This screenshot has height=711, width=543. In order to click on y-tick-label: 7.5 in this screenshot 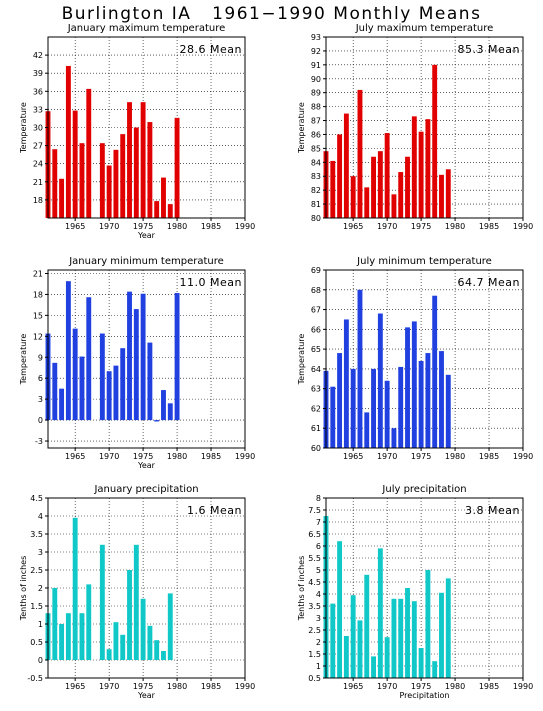, I will do `click(314, 510)`.